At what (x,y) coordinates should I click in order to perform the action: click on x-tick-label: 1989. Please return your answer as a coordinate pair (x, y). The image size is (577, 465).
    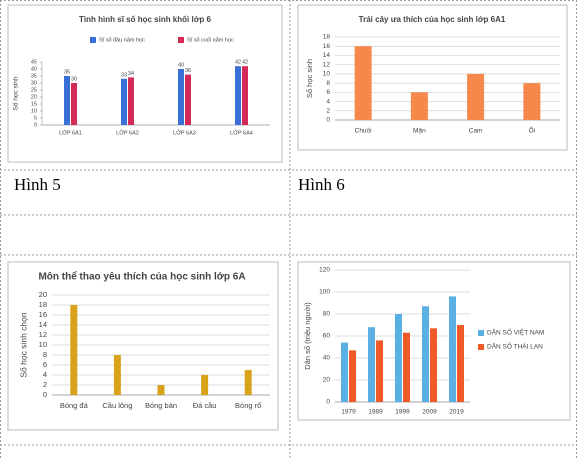
    Looking at the image, I should click on (375, 412).